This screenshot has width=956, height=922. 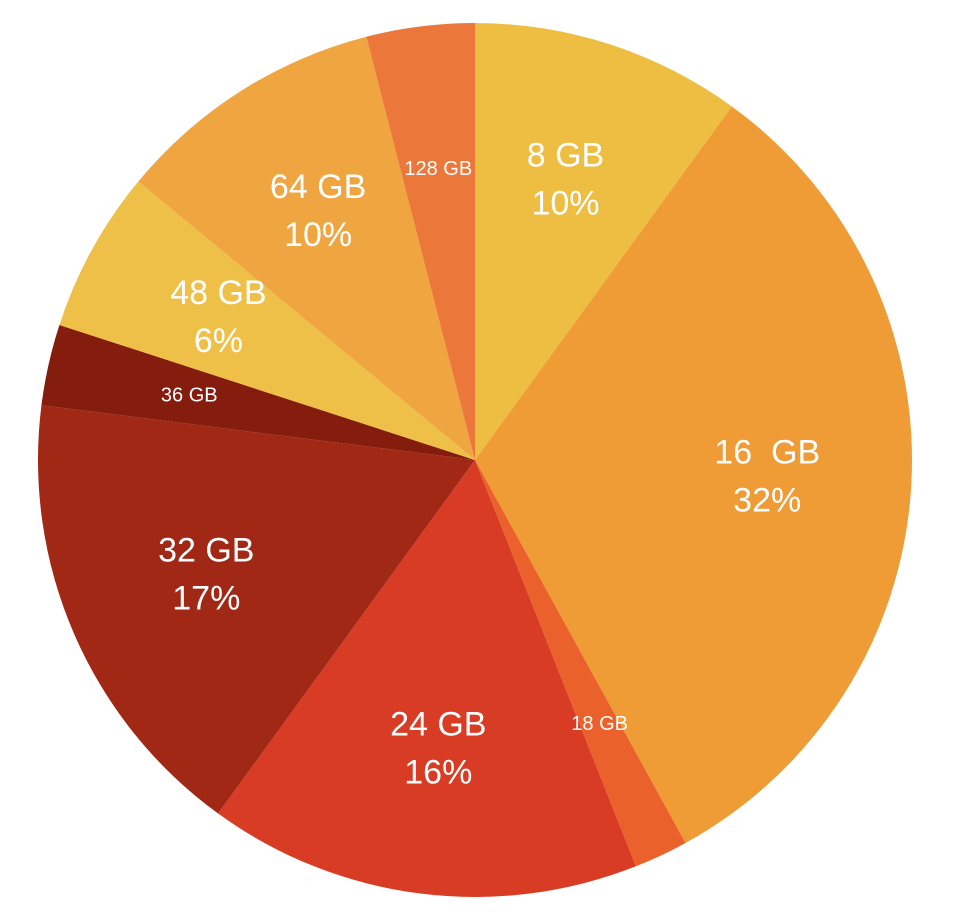 What do you see at coordinates (565, 156) in the screenshot?
I see `slice-label: 8 GB` at bounding box center [565, 156].